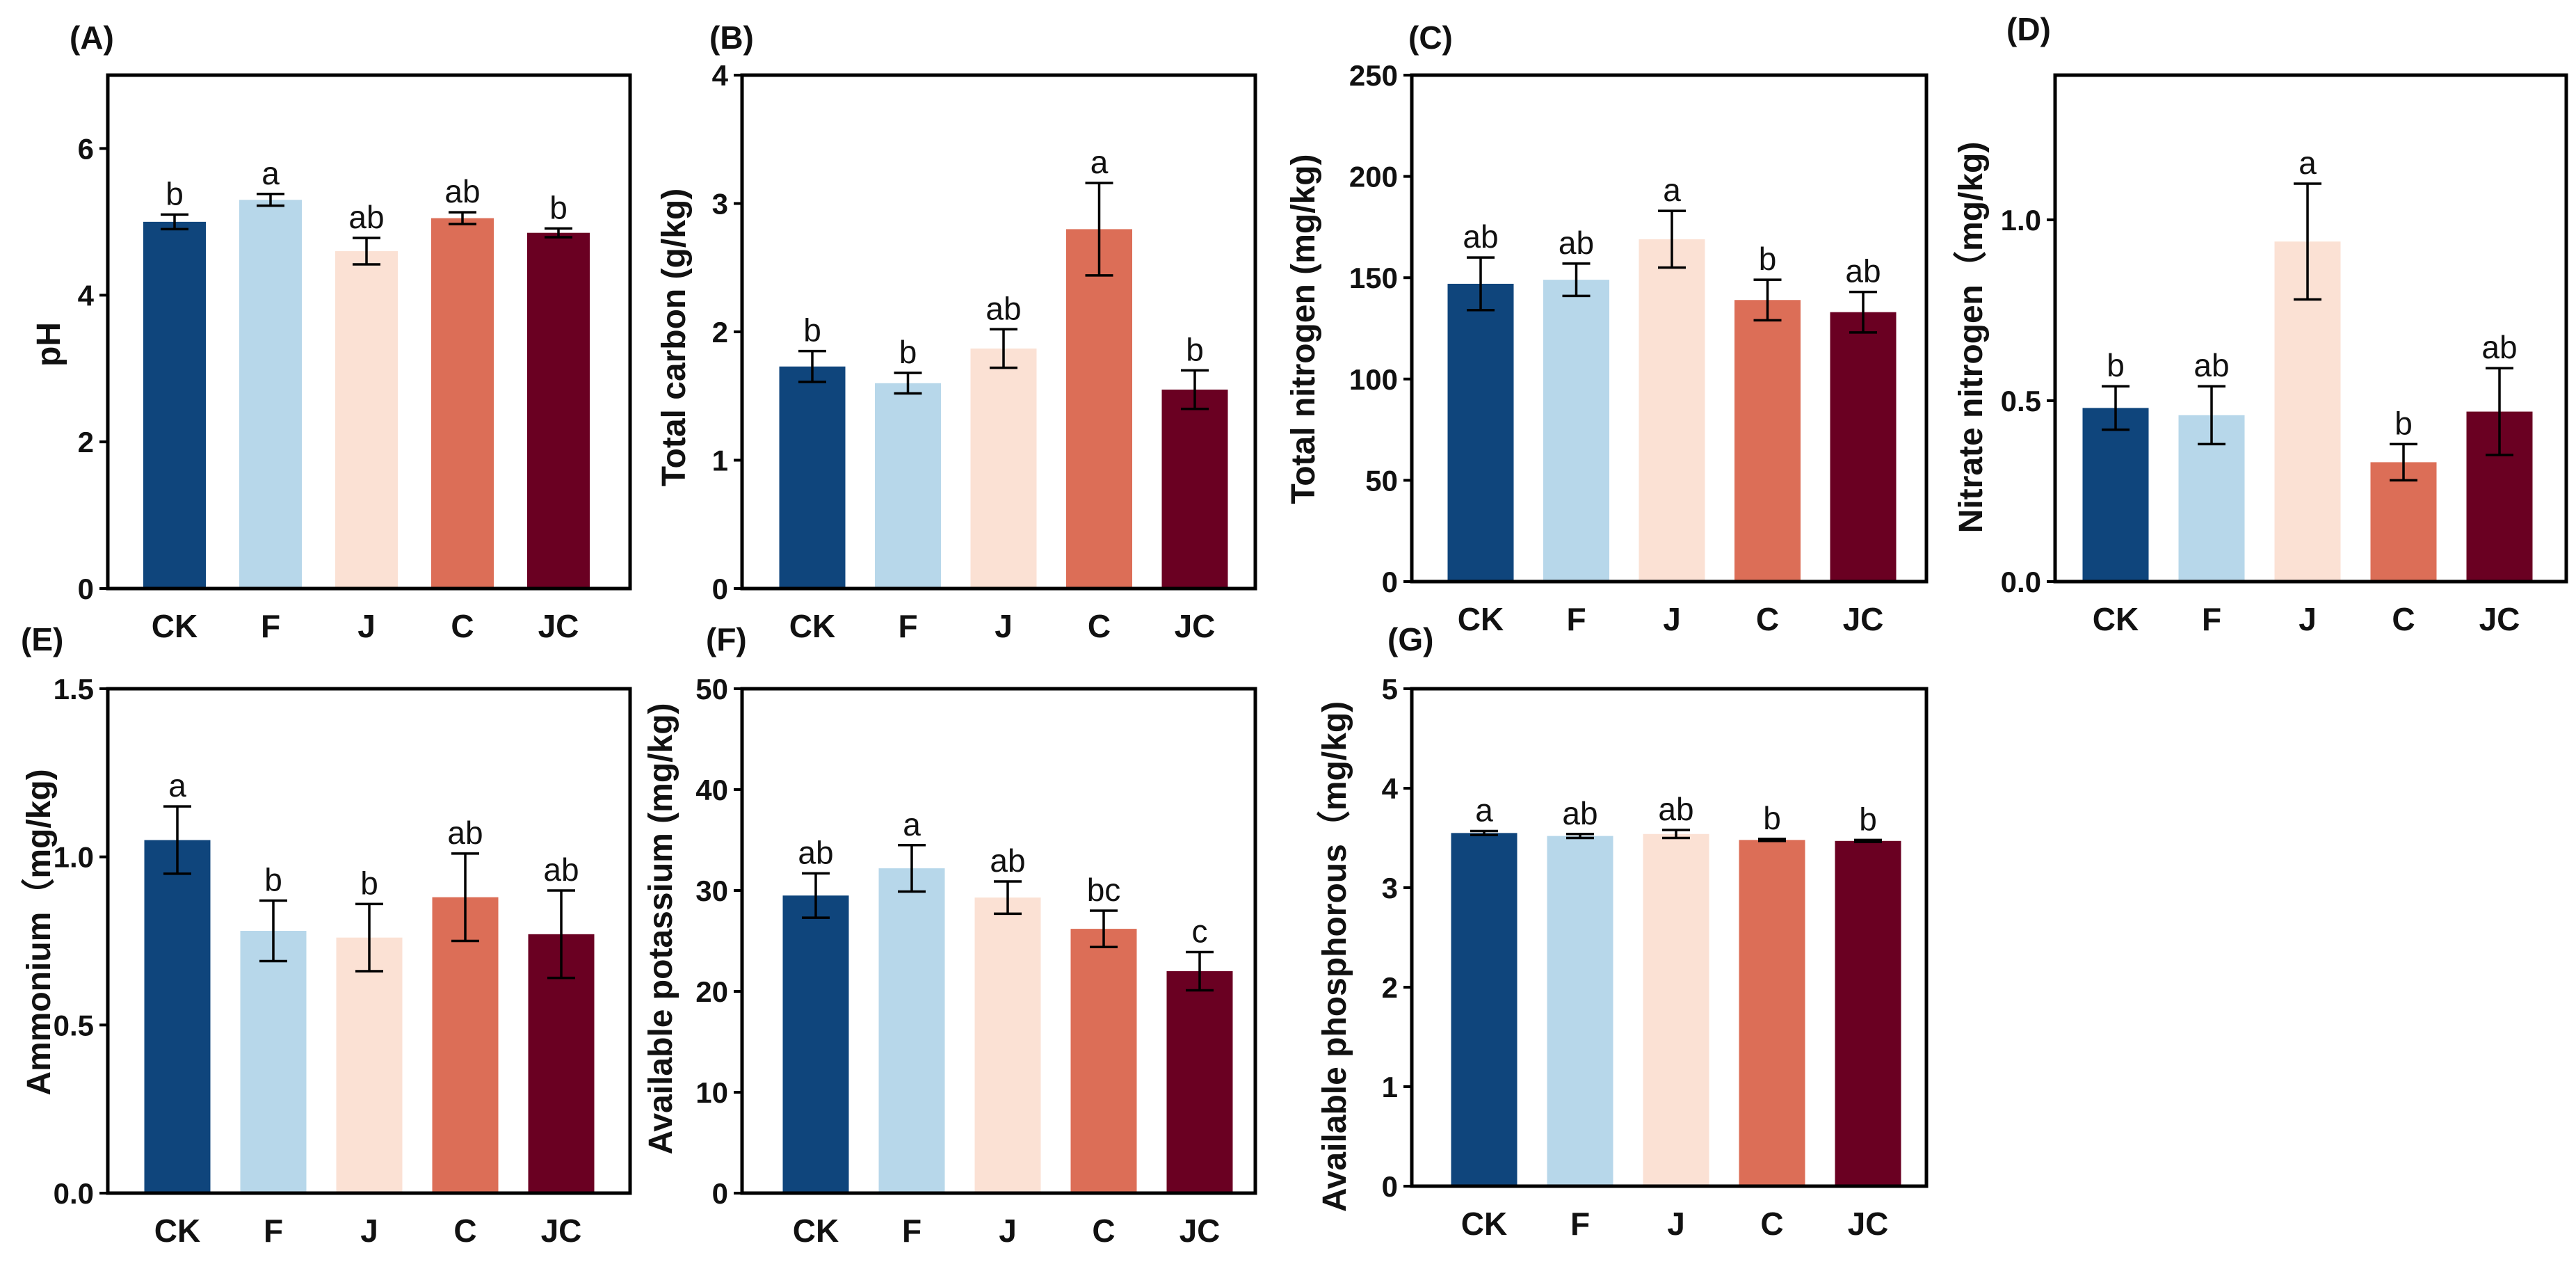 This screenshot has height=1278, width=2576. I want to click on significance-label: c, so click(1200, 931).